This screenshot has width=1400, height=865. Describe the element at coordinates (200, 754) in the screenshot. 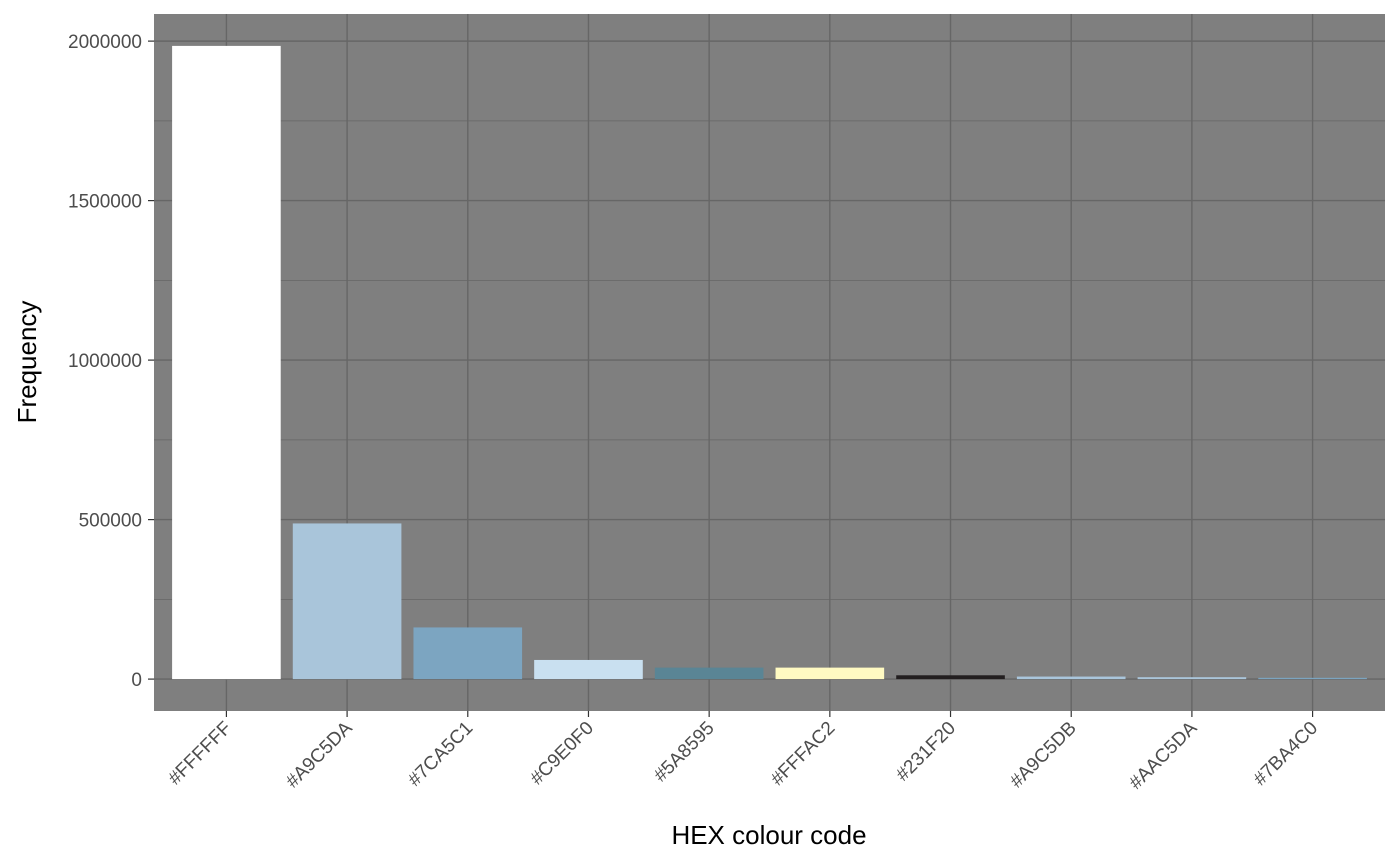

I see `x-tick-label: #FFFFFF` at that location.